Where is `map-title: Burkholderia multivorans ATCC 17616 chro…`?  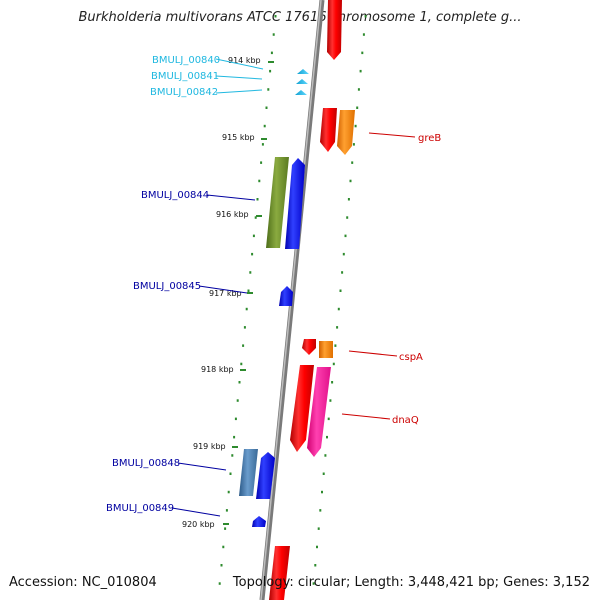
map-title: Burkholderia multivorans ATCC 17616 chro… is located at coordinates (300, 17).